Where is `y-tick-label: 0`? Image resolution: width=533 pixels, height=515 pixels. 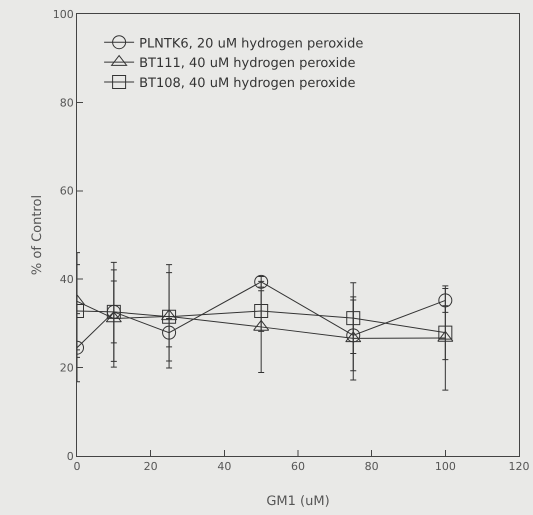 y-tick-label: 0 is located at coordinates (70, 456).